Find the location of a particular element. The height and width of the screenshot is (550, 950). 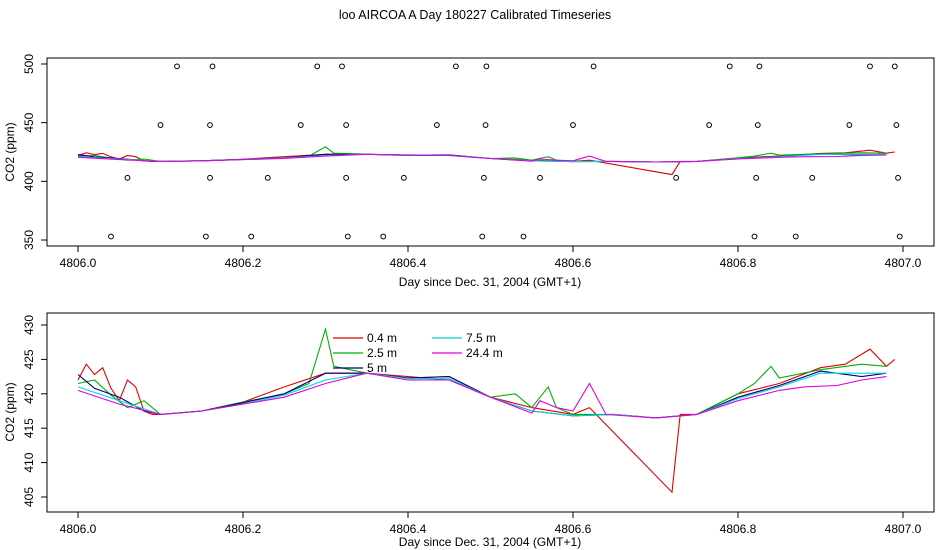

bottom-y-tick-label: 415 is located at coordinates (29, 428).